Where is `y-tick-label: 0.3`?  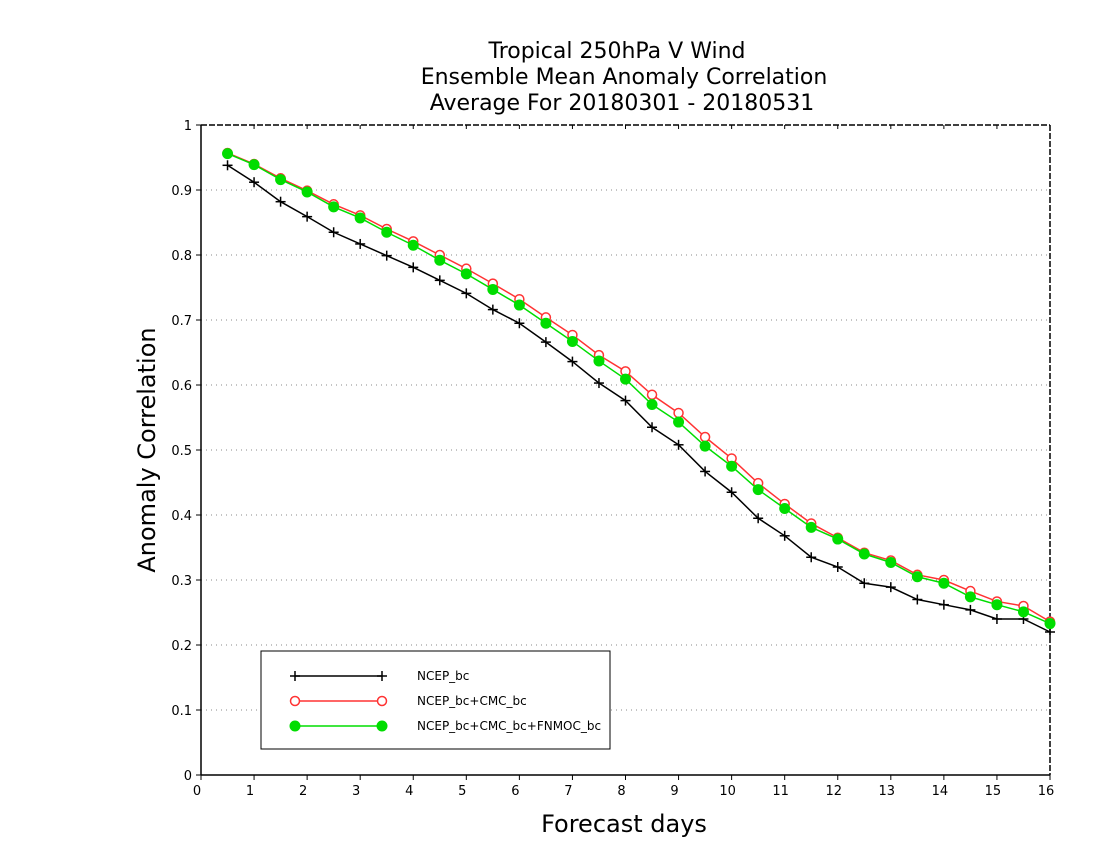 y-tick-label: 0.3 is located at coordinates (181, 581).